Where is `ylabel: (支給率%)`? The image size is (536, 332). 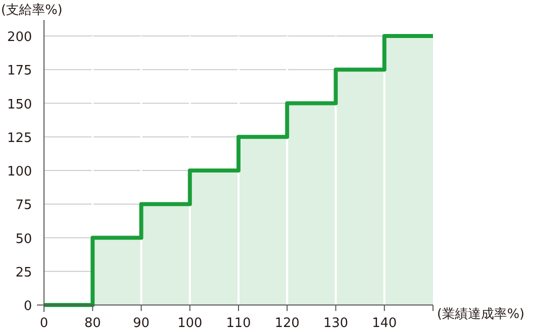
ylabel: (支給率%) is located at coordinates (31, 10).